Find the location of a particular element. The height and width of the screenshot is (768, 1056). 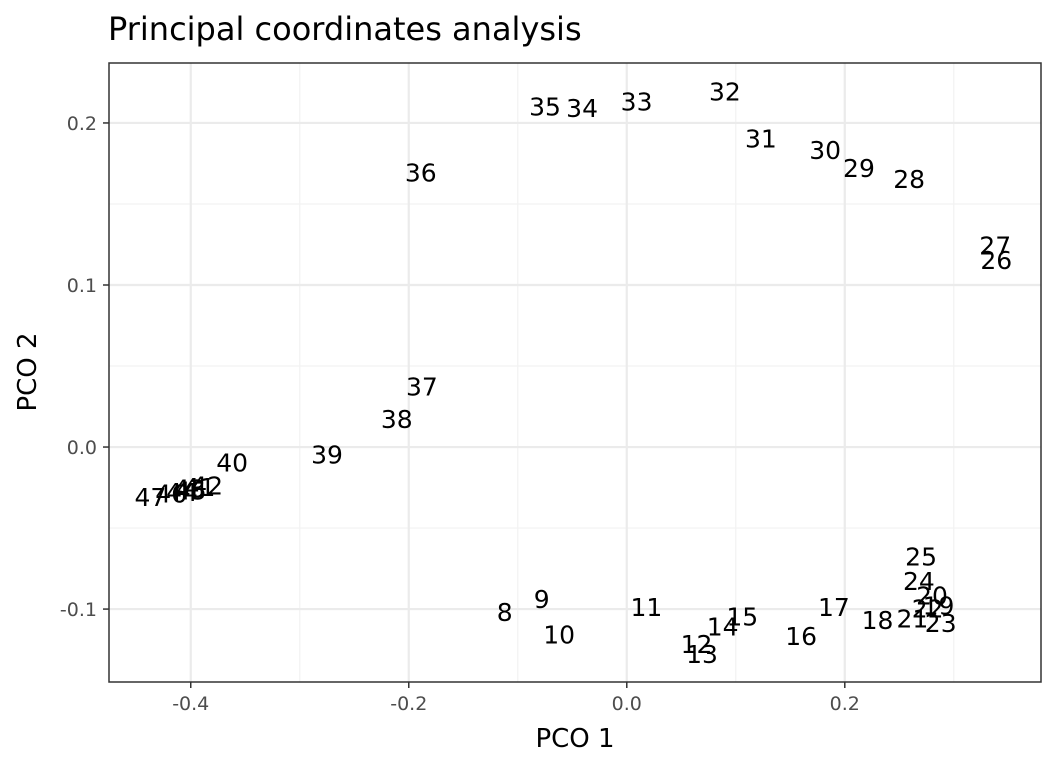

x-tick-label: -0.2 is located at coordinates (408, 704).